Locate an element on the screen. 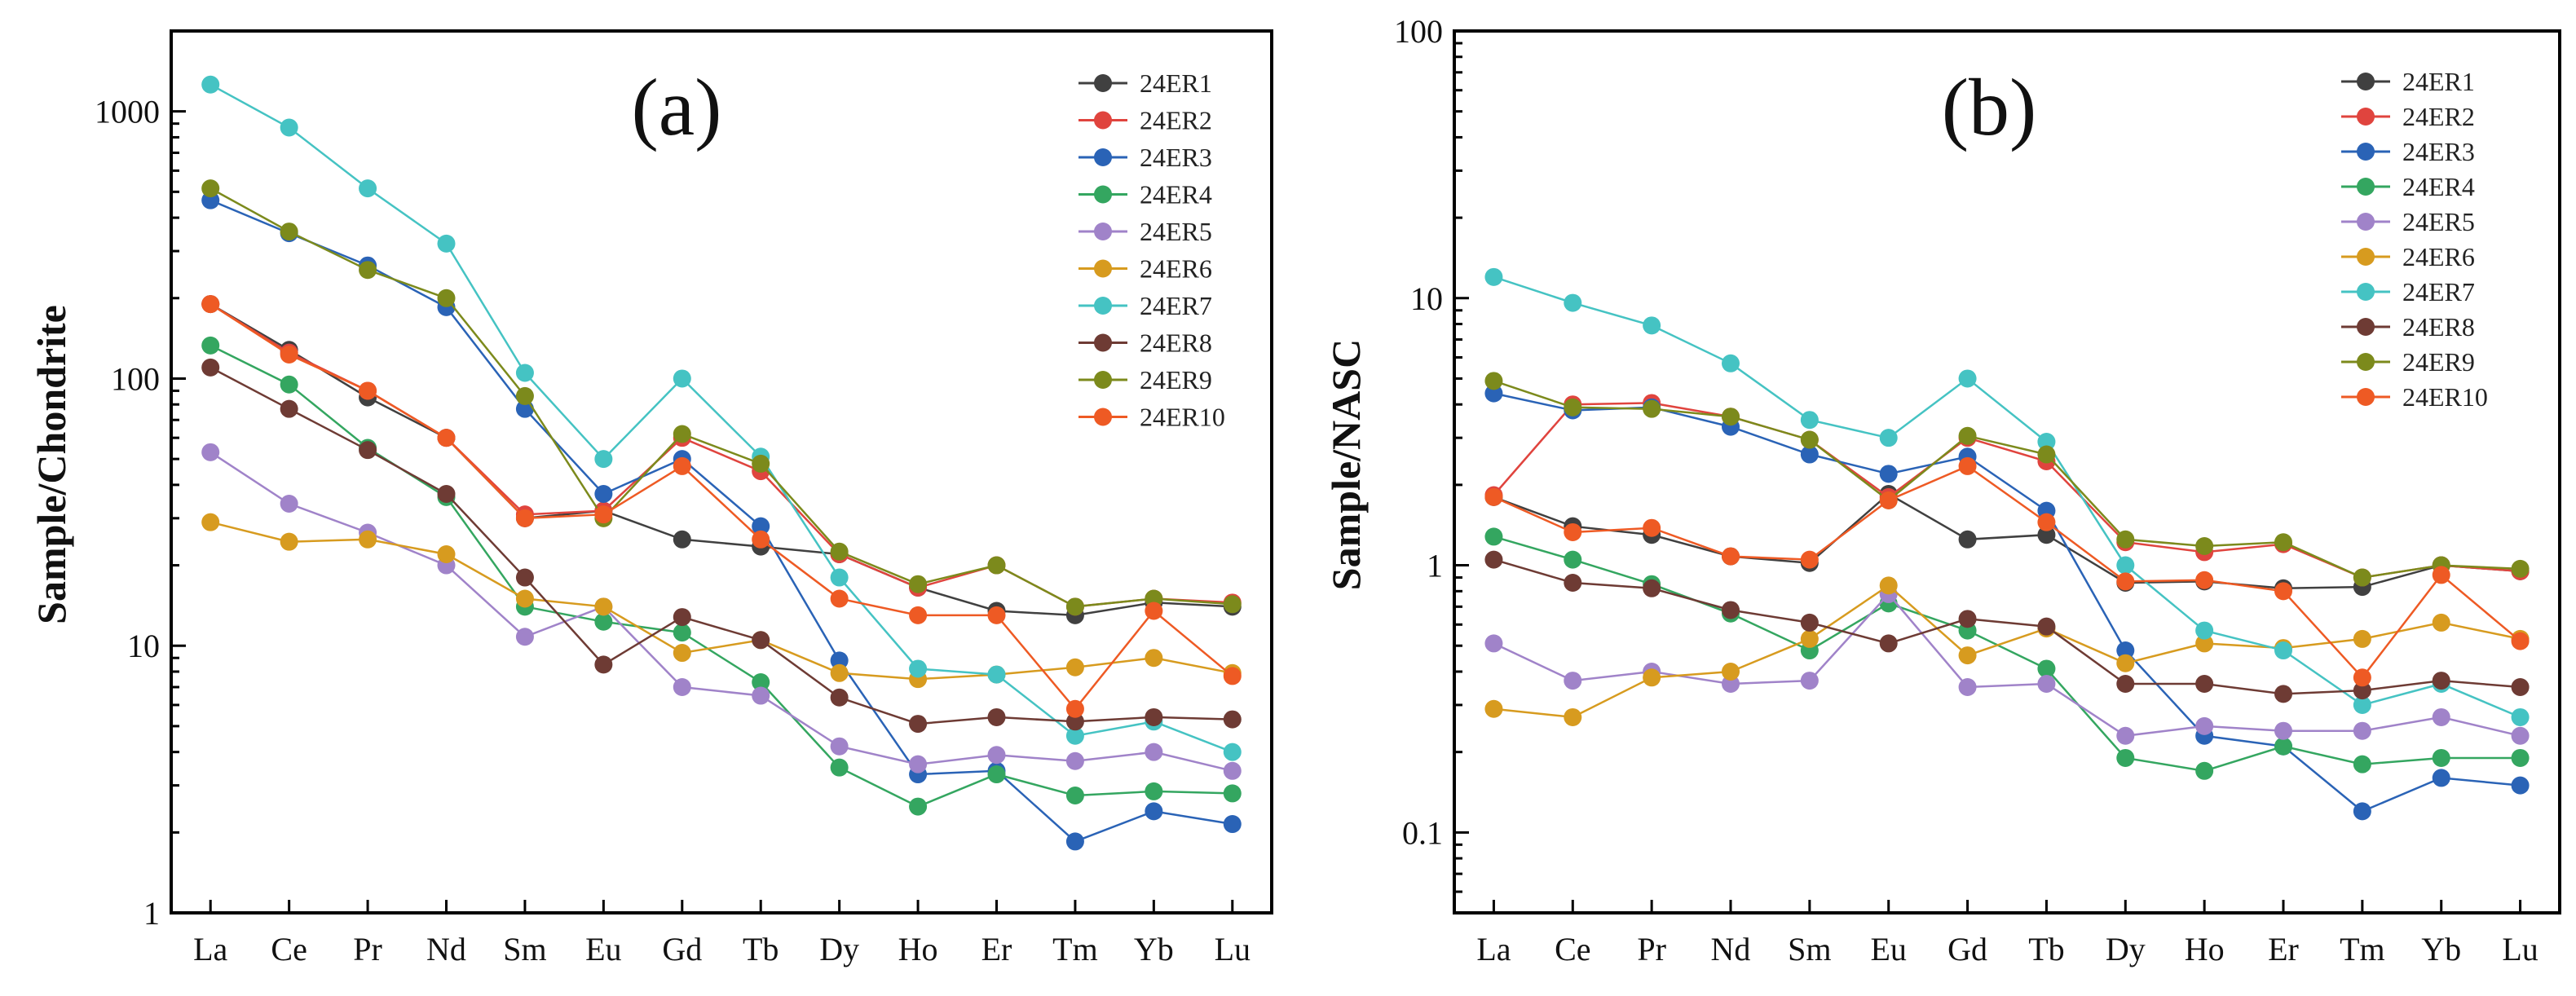 This screenshot has width=2576, height=996. panel-b-xtick-label: Er is located at coordinates (2283, 949).